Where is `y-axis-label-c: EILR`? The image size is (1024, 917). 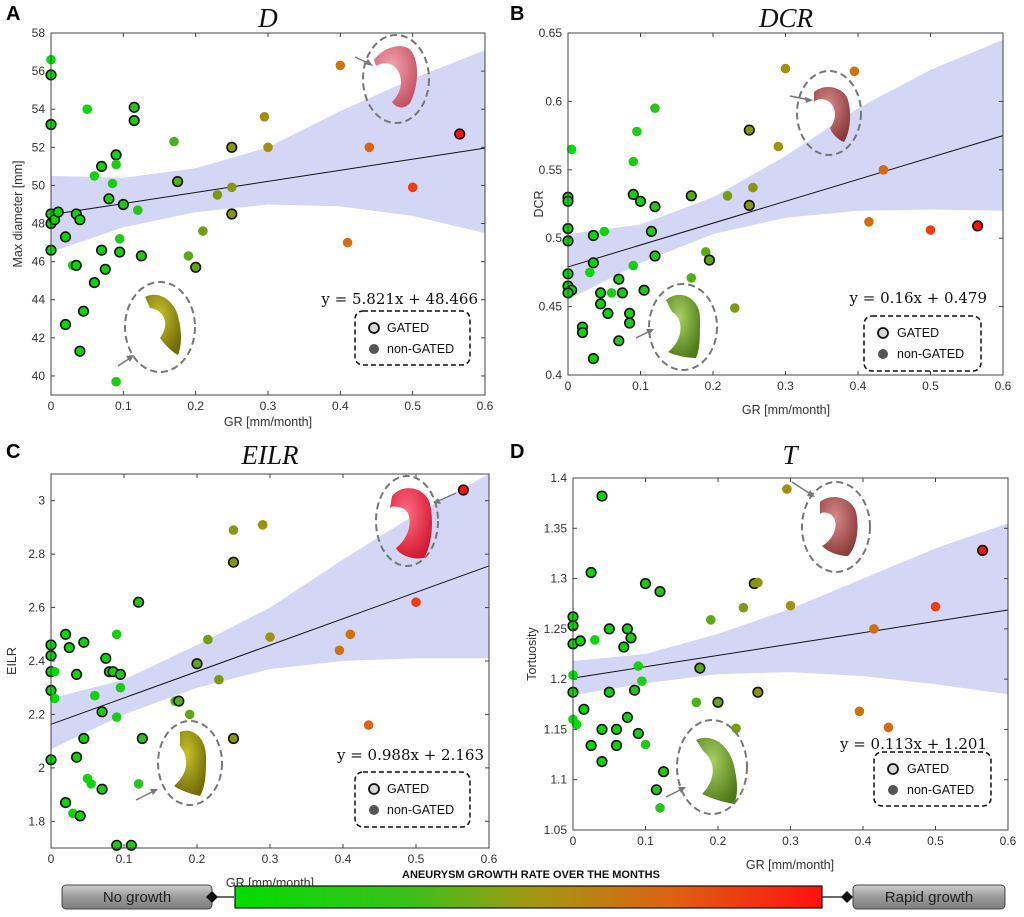
y-axis-label-c: EILR is located at coordinates (12, 661).